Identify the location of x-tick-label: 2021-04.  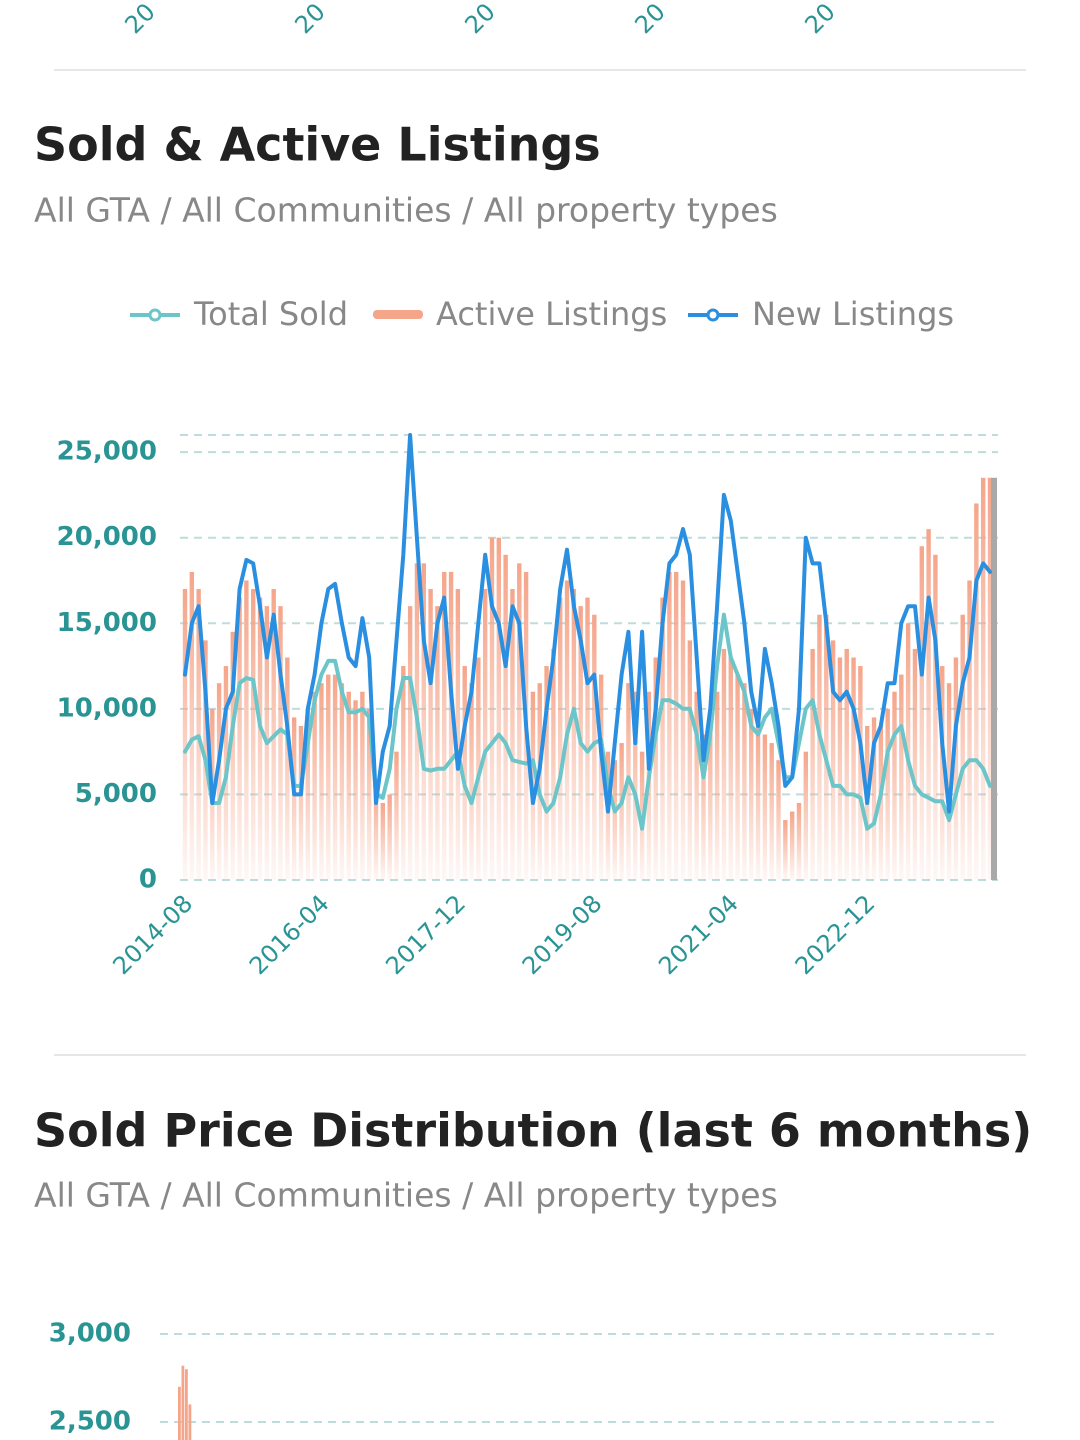
(698, 934).